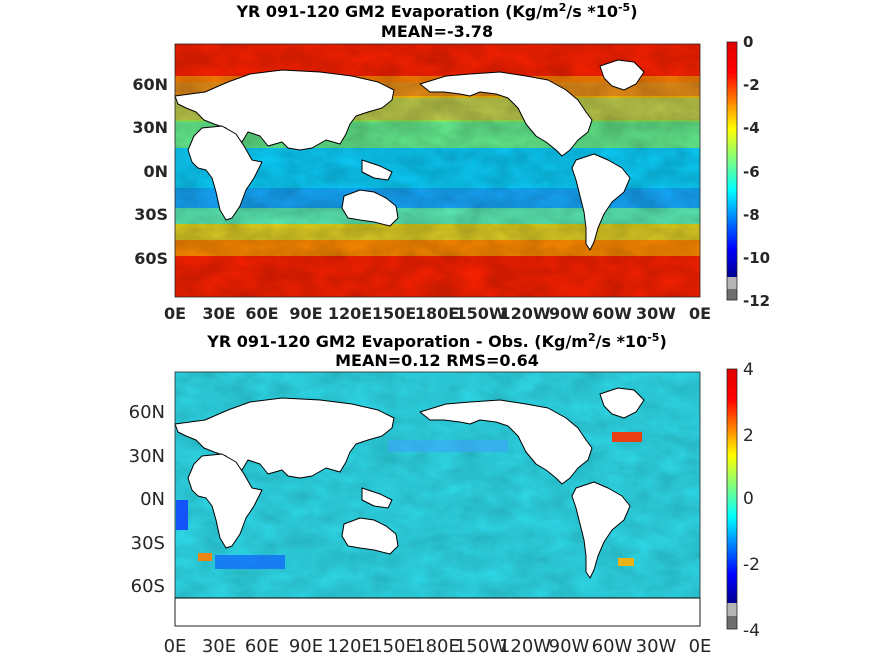 Image resolution: width=875 pixels, height=656 pixels. What do you see at coordinates (394, 646) in the screenshot?
I see `panel-2-x-tick-5: 150E` at bounding box center [394, 646].